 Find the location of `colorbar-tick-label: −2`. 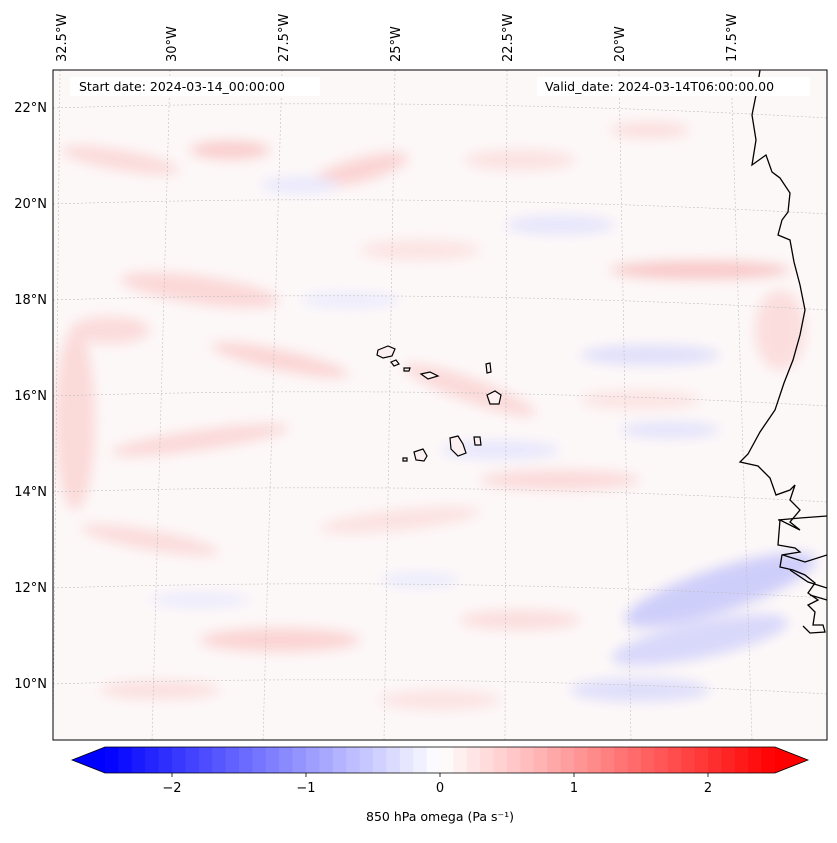

colorbar-tick-label: −2 is located at coordinates (171, 788).